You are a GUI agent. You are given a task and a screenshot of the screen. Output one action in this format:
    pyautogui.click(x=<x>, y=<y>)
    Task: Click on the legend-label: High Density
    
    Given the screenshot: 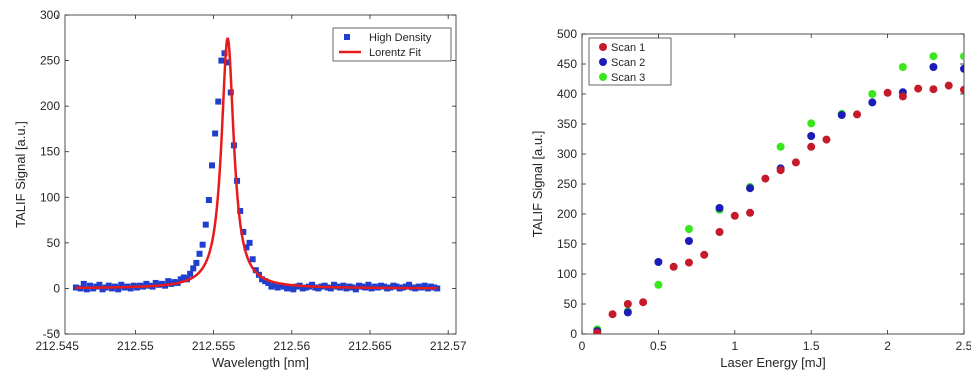 What is the action you would take?
    pyautogui.click(x=400, y=38)
    